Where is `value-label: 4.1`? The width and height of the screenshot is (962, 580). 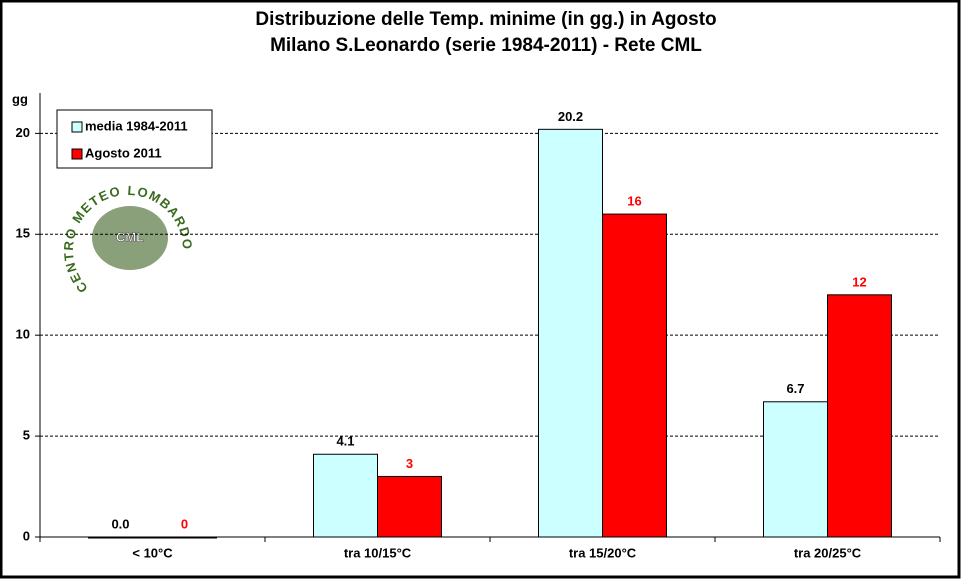 value-label: 4.1 is located at coordinates (345, 441).